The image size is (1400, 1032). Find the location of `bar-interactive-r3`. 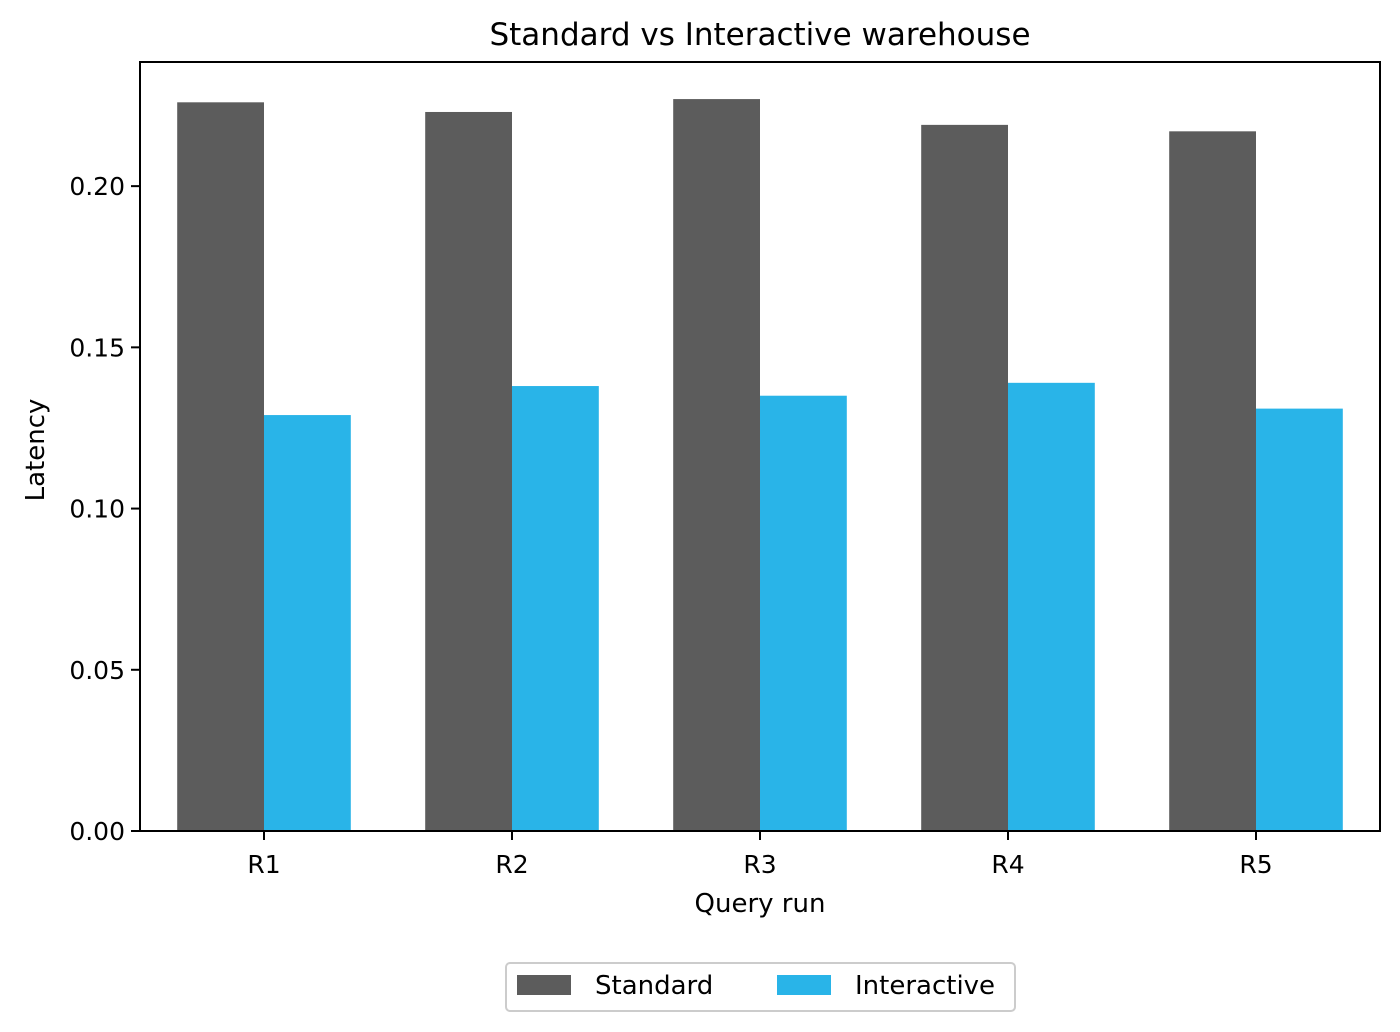

bar-interactive-r3 is located at coordinates (803, 613).